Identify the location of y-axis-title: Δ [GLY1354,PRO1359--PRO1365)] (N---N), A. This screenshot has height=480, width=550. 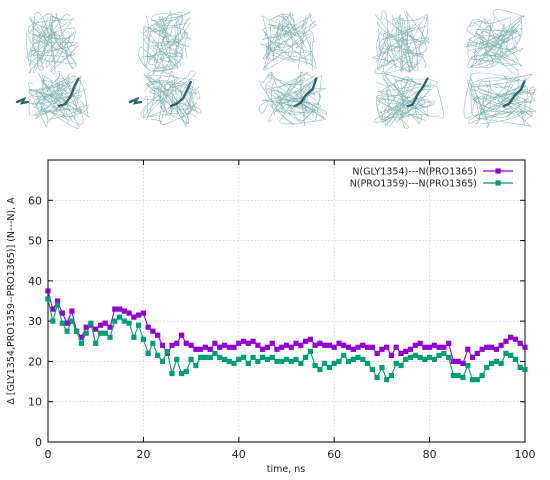
(11, 301).